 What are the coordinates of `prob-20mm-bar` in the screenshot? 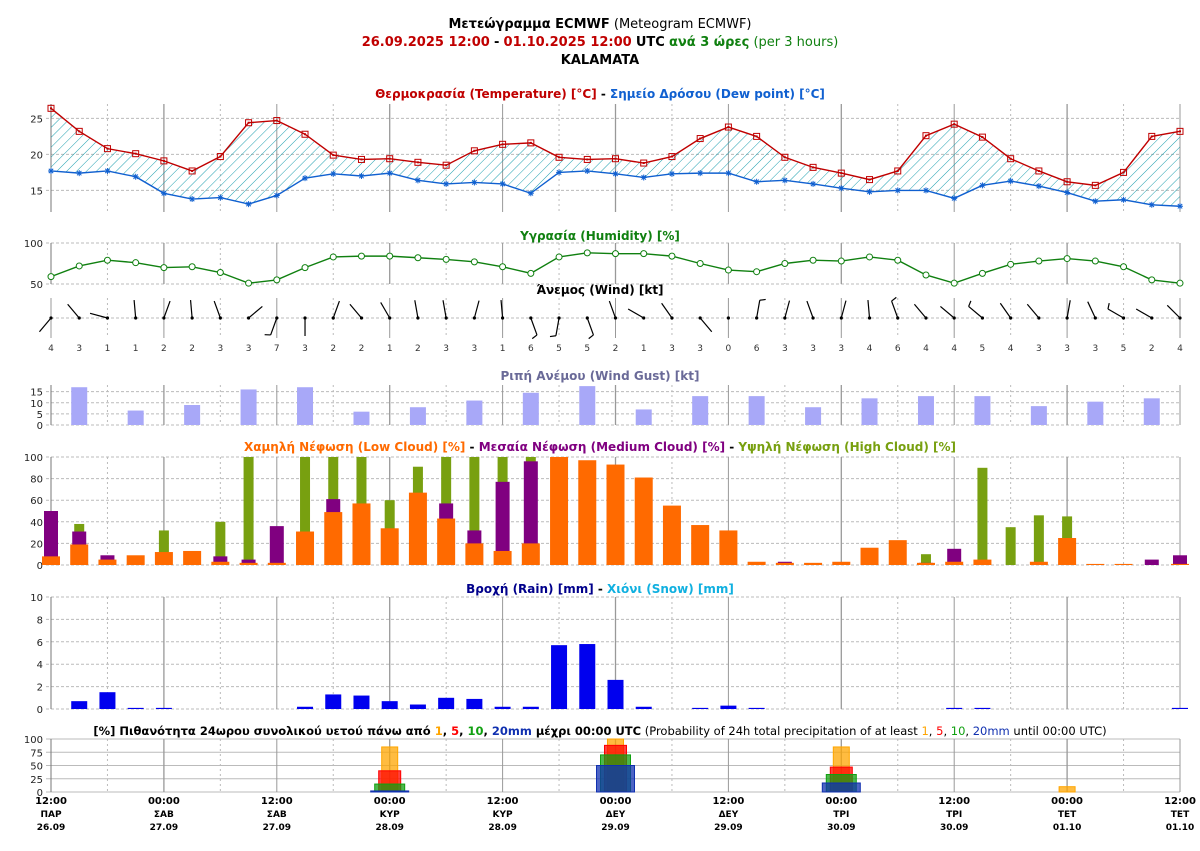 It's located at (841, 787).